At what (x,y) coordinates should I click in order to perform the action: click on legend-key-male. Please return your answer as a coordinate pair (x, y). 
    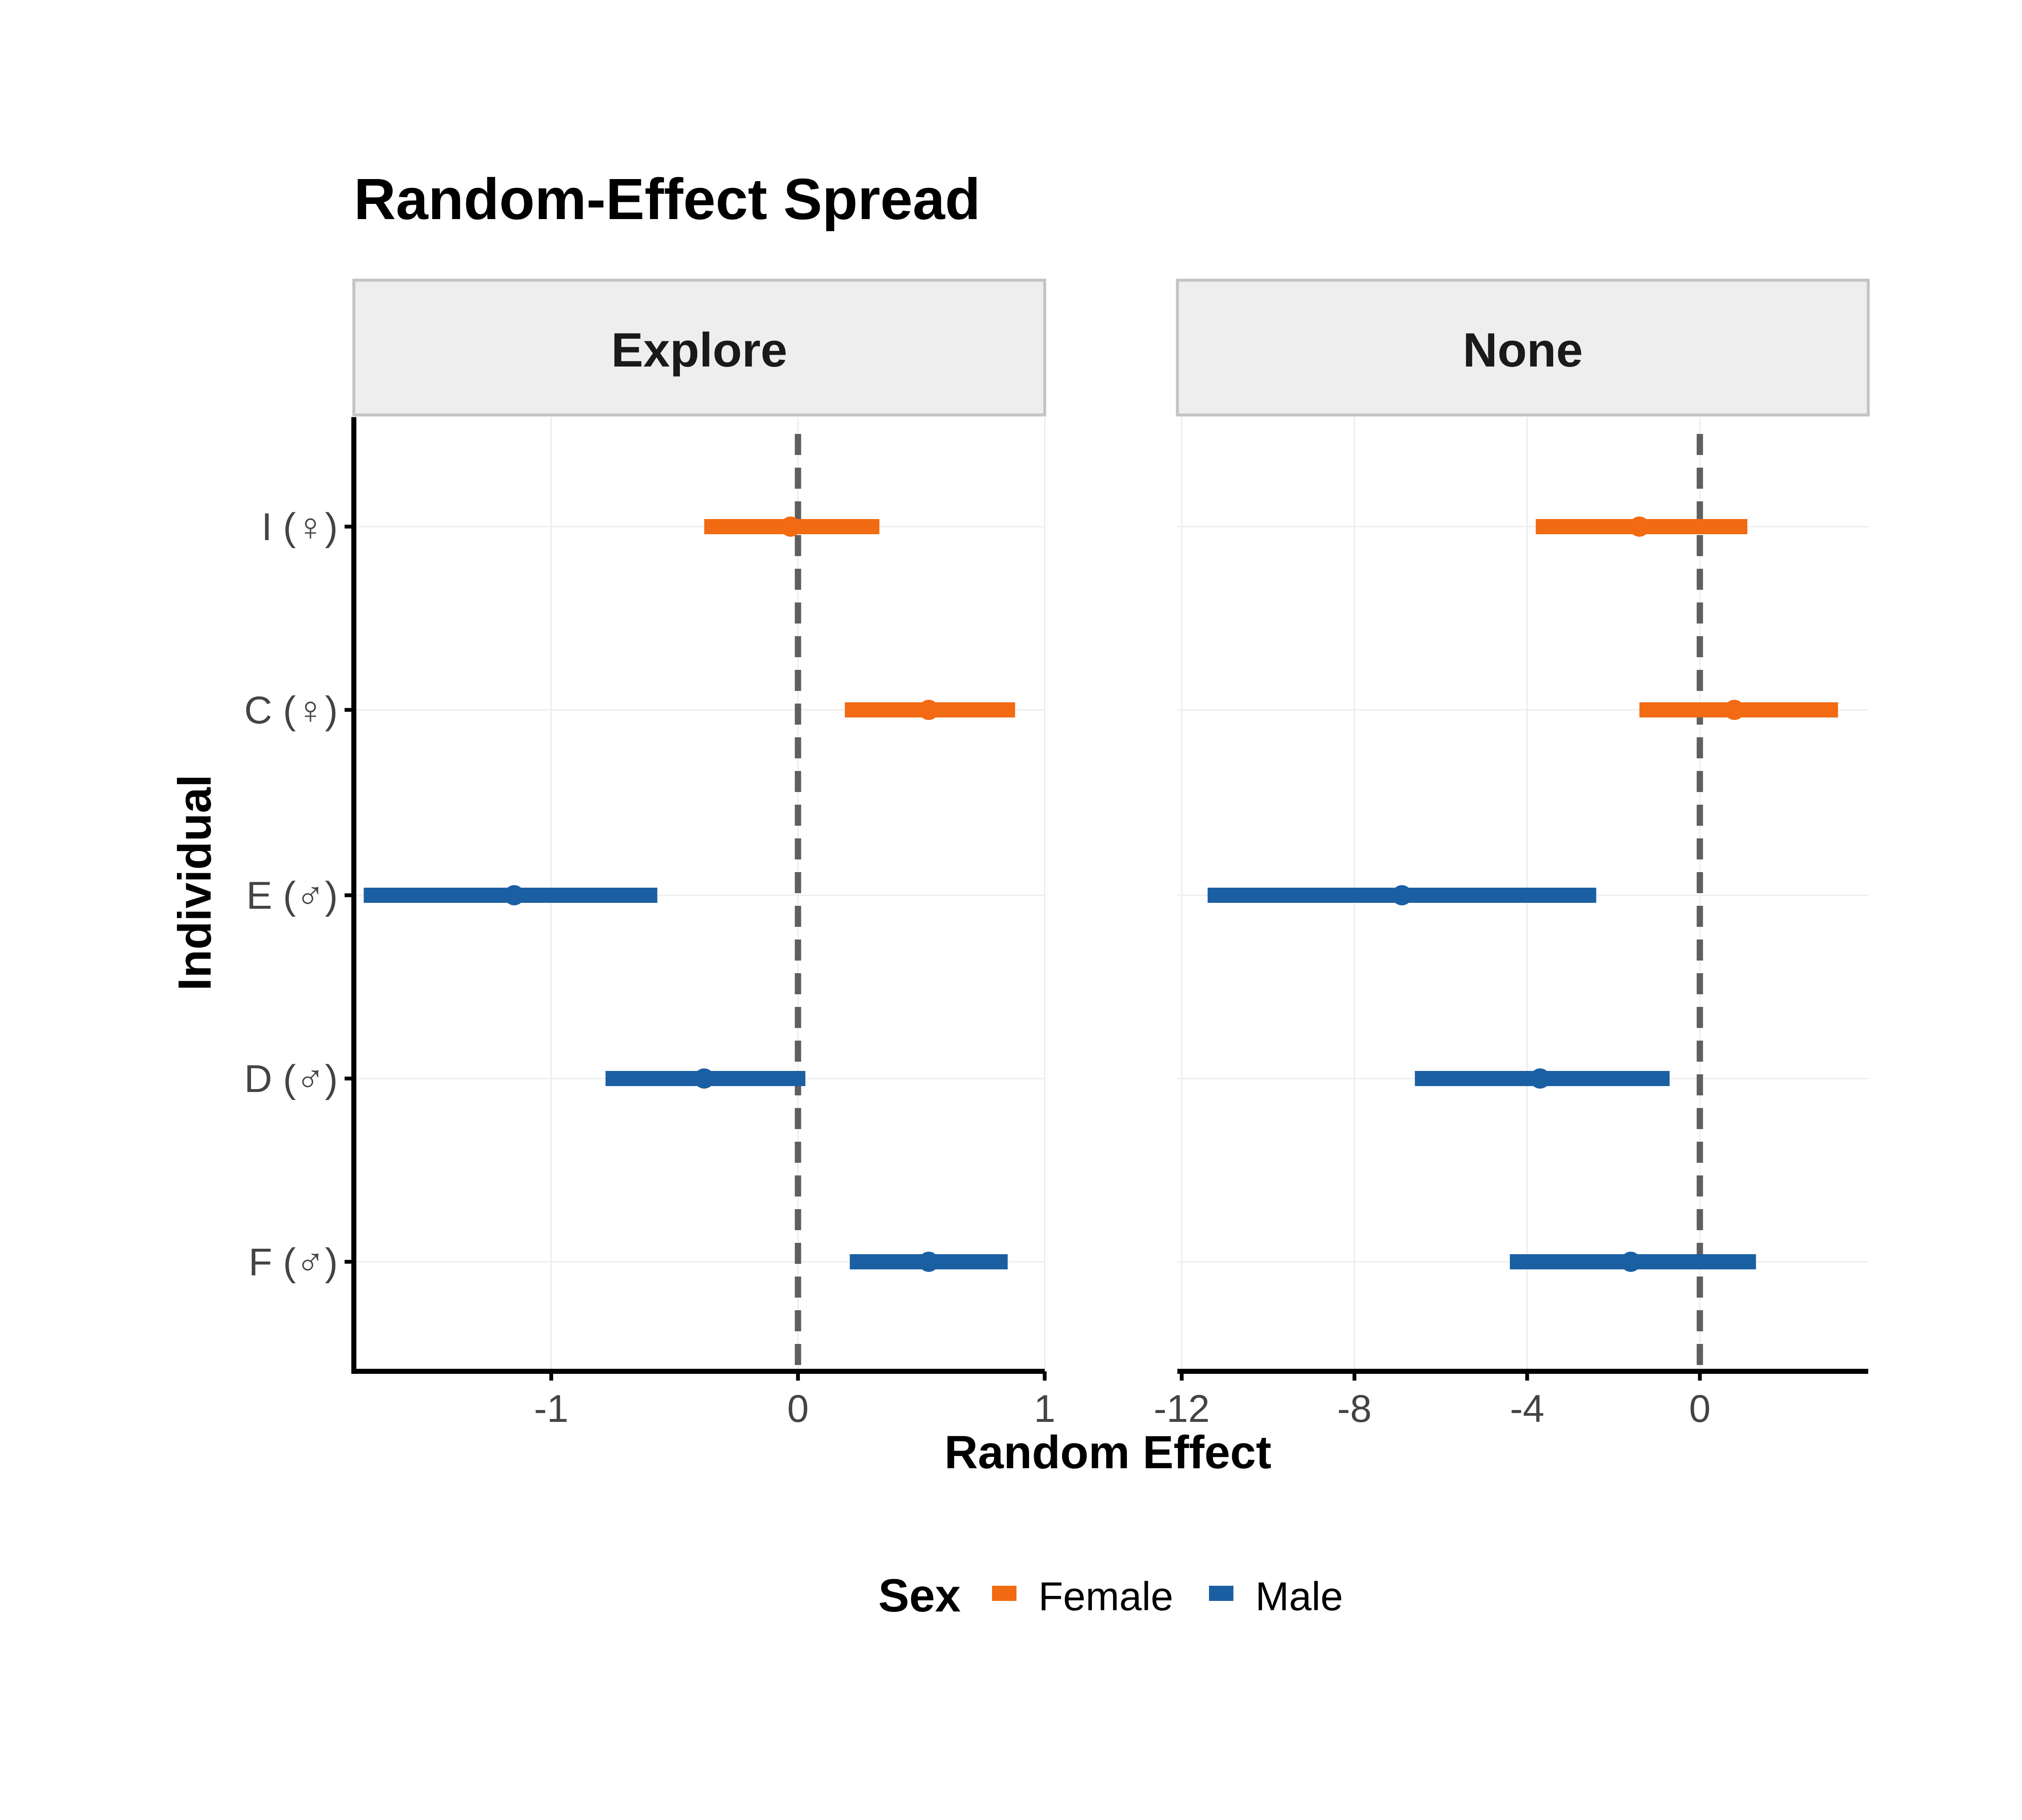
    Looking at the image, I should click on (1221, 1593).